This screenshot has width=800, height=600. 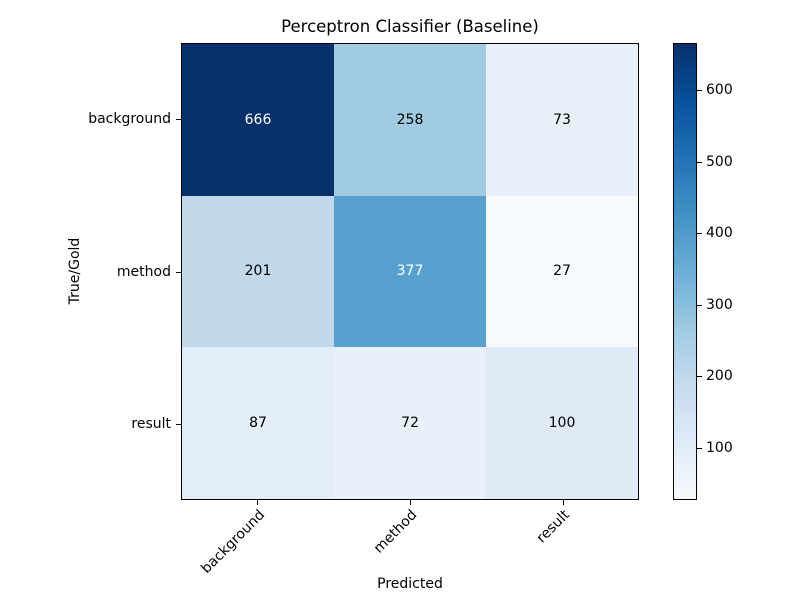 I want to click on heatmap-cell: 27, so click(x=562, y=271).